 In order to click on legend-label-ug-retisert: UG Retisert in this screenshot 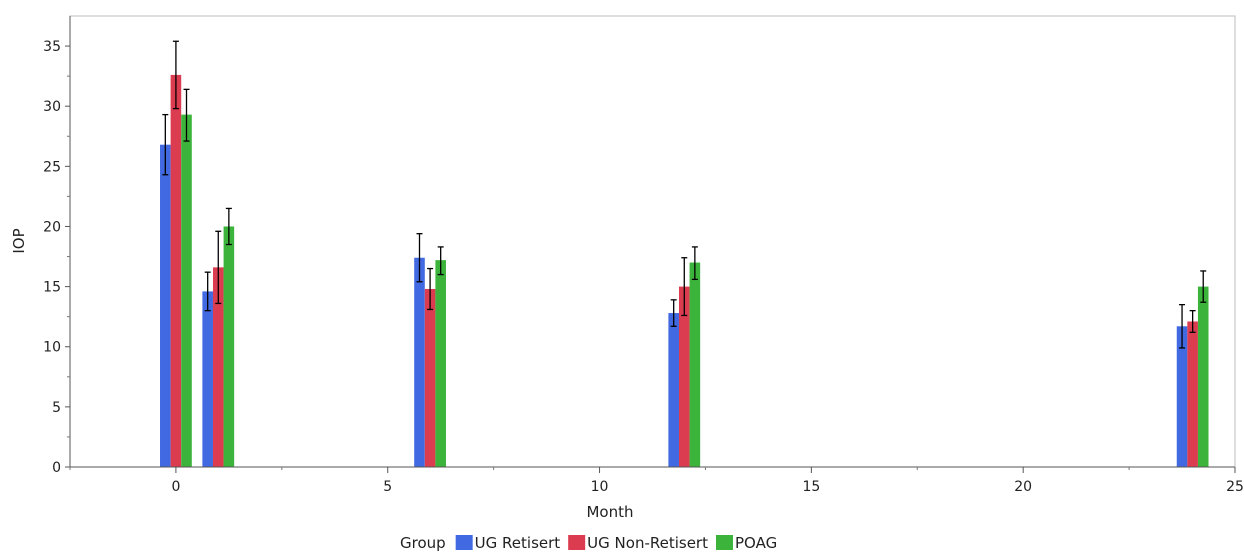, I will do `click(518, 543)`.